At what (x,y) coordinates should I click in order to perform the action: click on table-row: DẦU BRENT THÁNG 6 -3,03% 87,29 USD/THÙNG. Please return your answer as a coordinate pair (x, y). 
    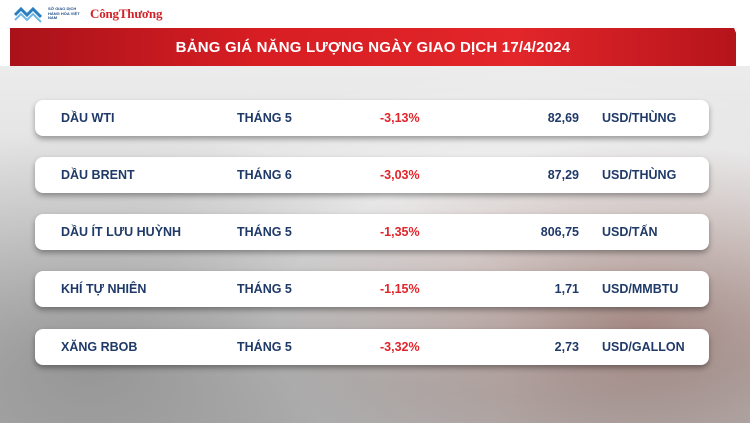
    Looking at the image, I should click on (372, 175).